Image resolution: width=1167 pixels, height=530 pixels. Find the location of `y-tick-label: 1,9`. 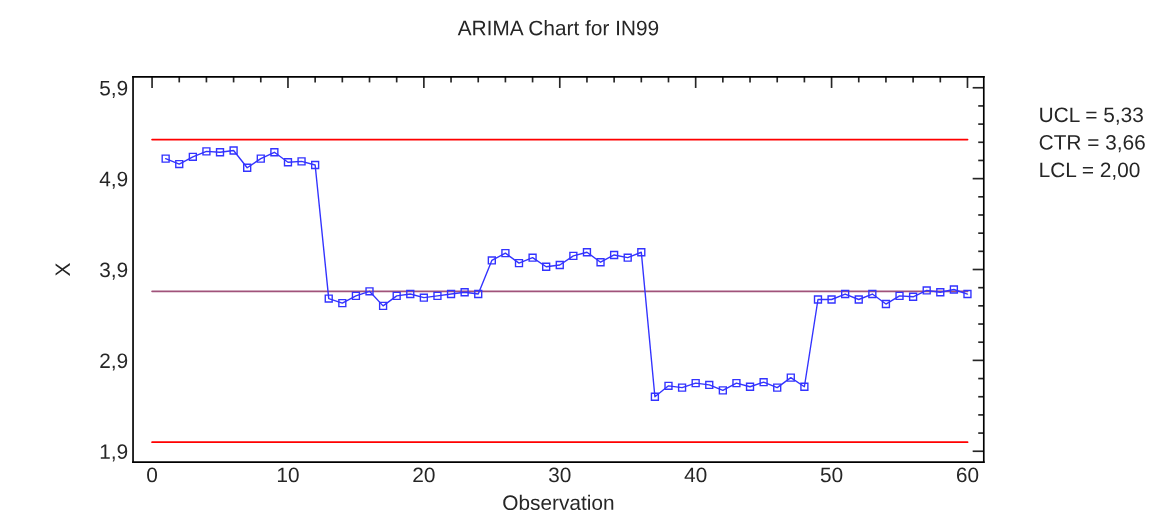

y-tick-label: 1,9 is located at coordinates (114, 453).